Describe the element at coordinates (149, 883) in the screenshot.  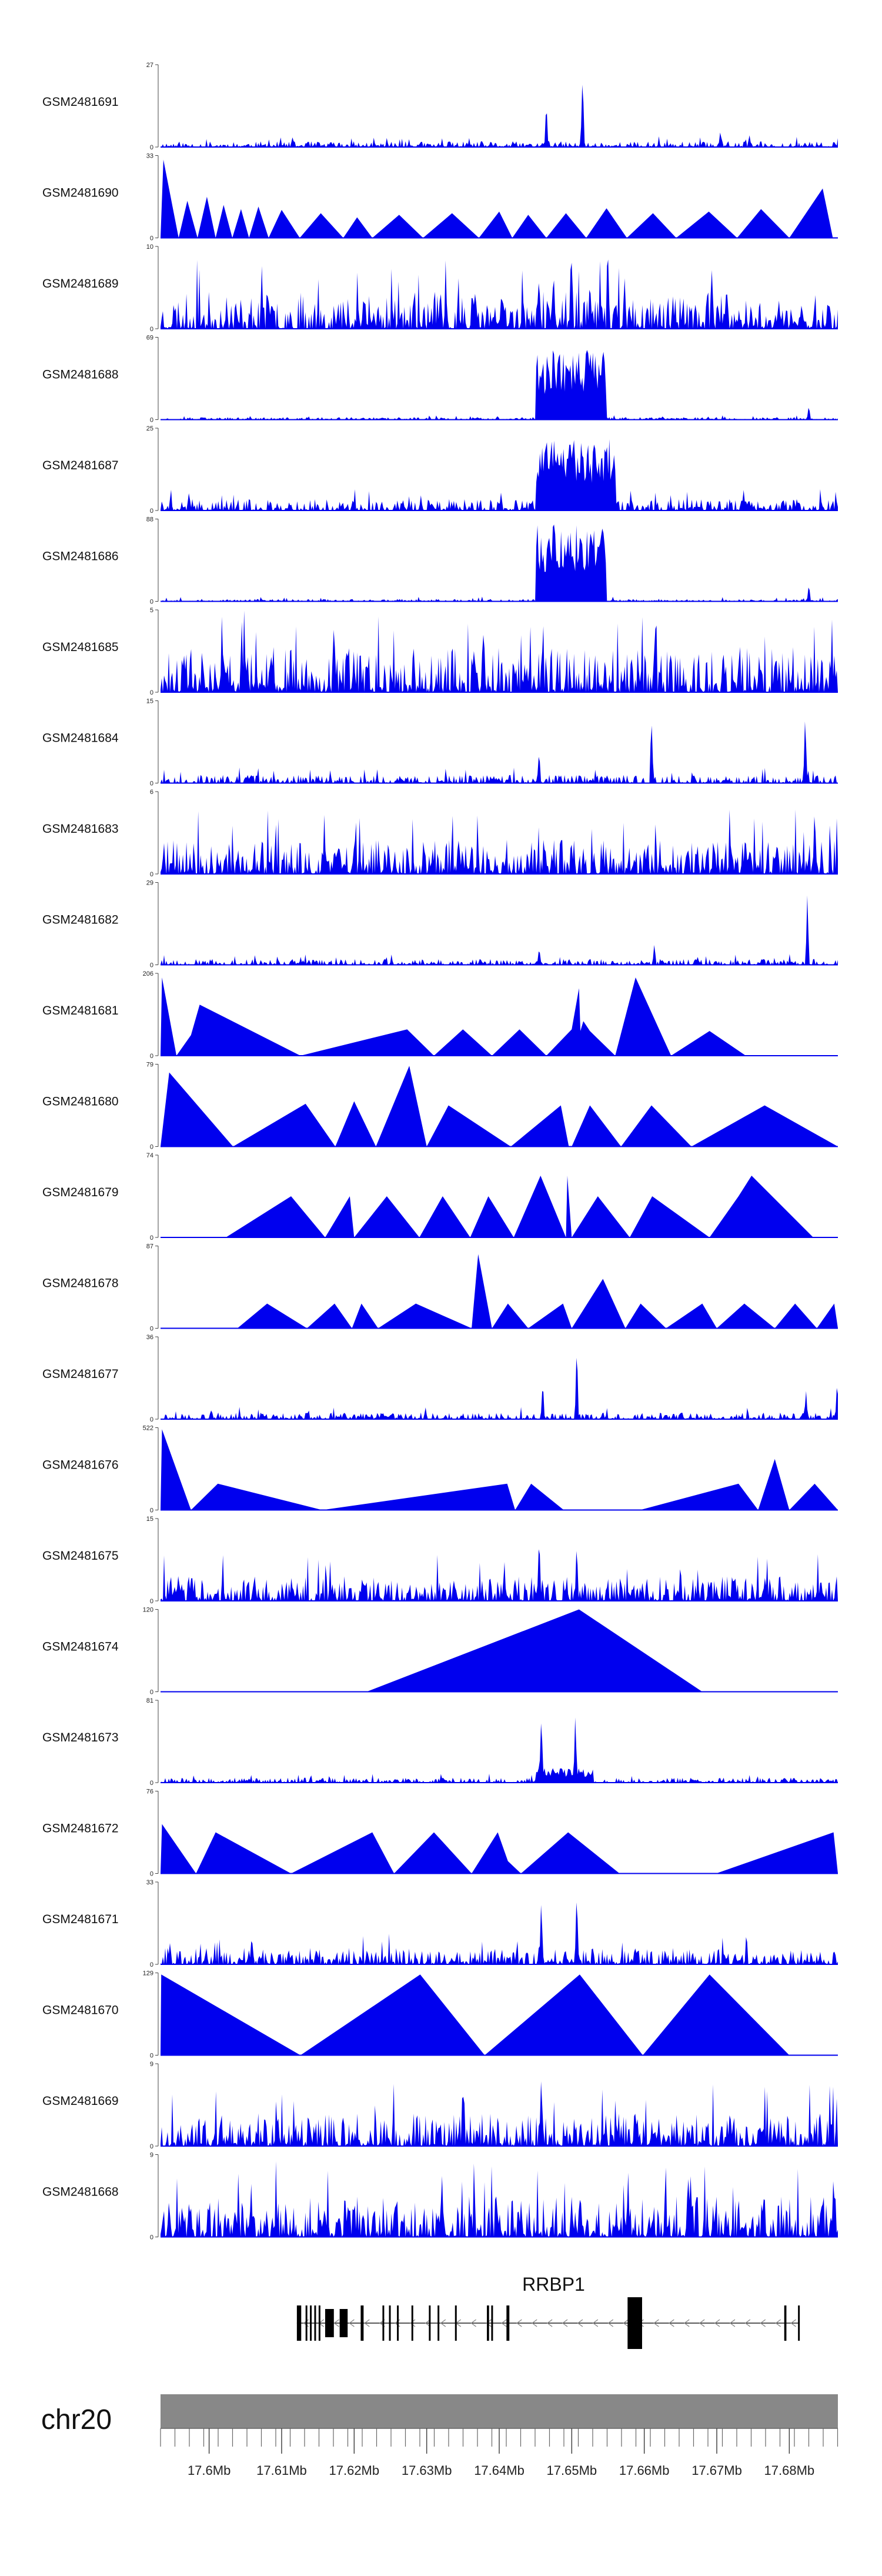
I see `y-max-label: 29` at that location.